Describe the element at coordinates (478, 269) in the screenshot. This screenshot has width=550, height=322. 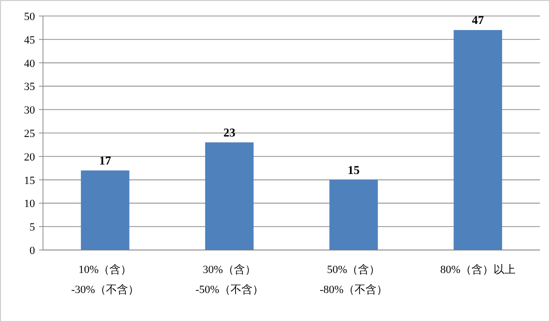
I see `x-tick-label: 80%（含）以上` at that location.